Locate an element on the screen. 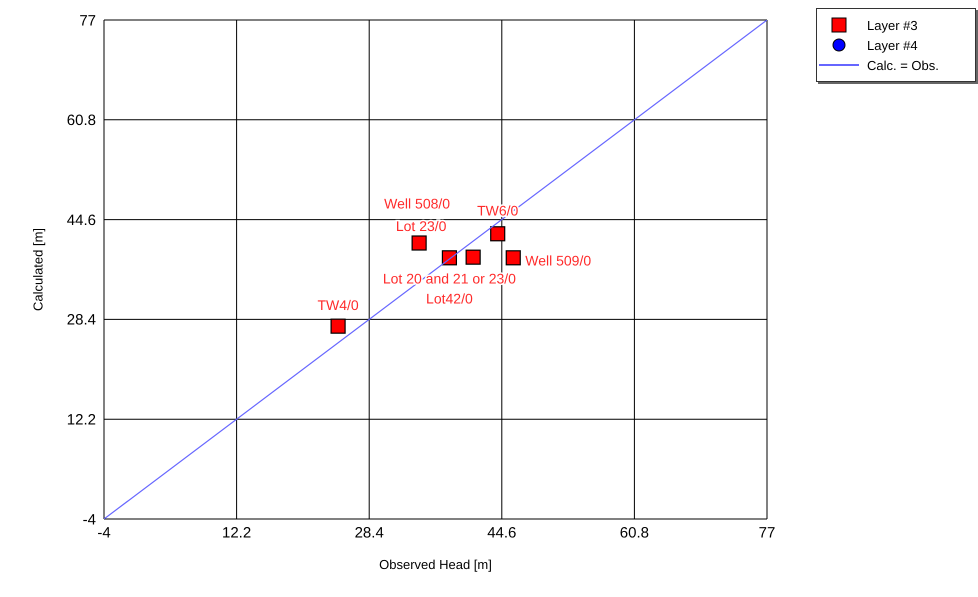 The width and height of the screenshot is (978, 597). annotation: Well 508/0 is located at coordinates (417, 204).